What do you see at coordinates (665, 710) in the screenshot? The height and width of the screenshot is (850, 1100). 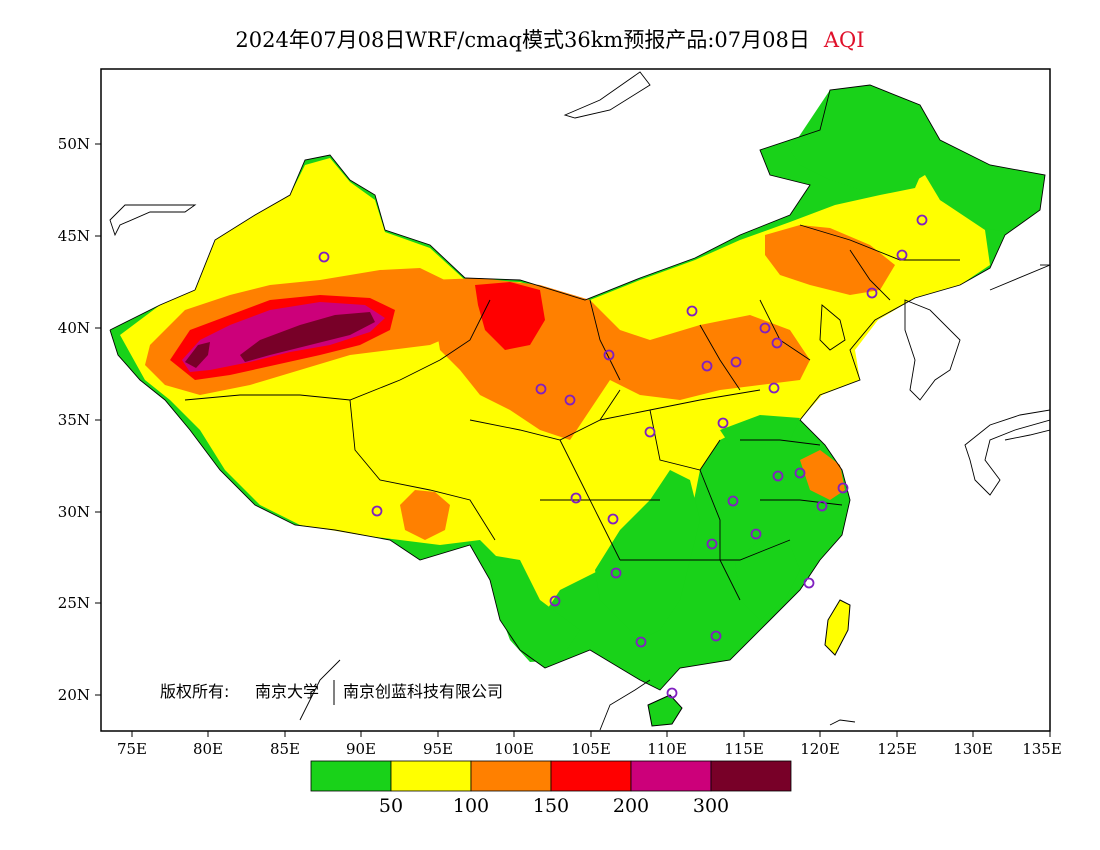 I see `island-hainan` at bounding box center [665, 710].